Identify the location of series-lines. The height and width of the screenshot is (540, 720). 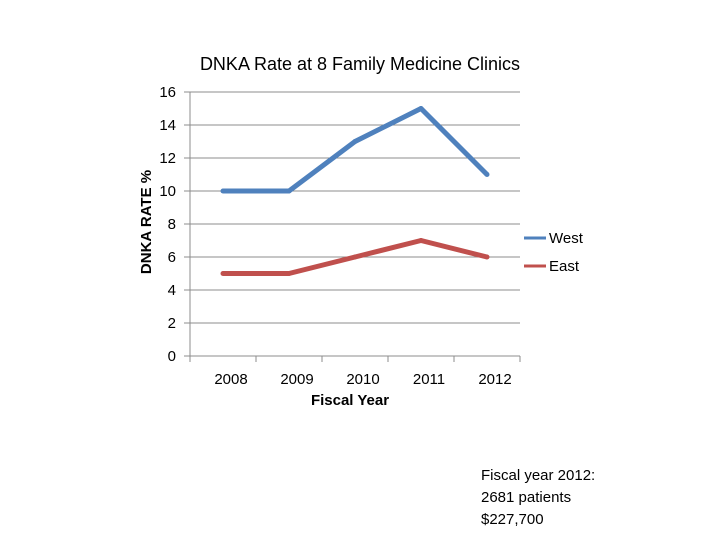
(355, 191).